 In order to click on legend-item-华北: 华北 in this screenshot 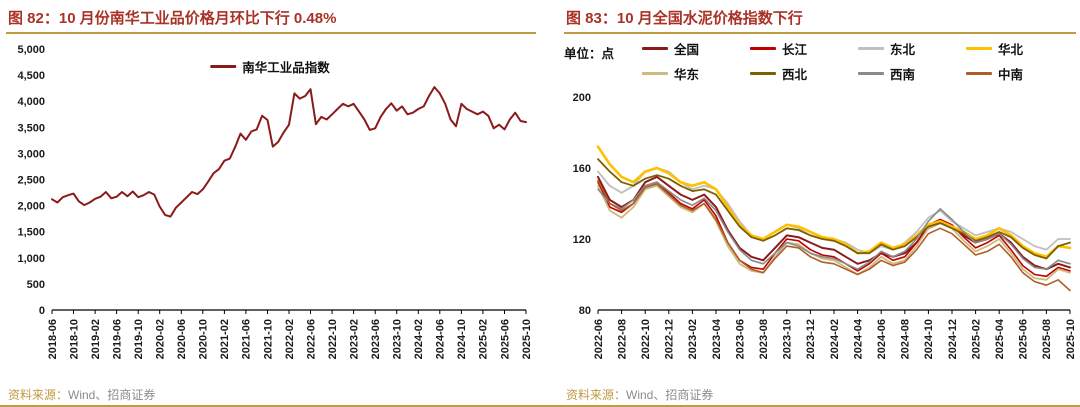, I will do `click(1020, 48)`.